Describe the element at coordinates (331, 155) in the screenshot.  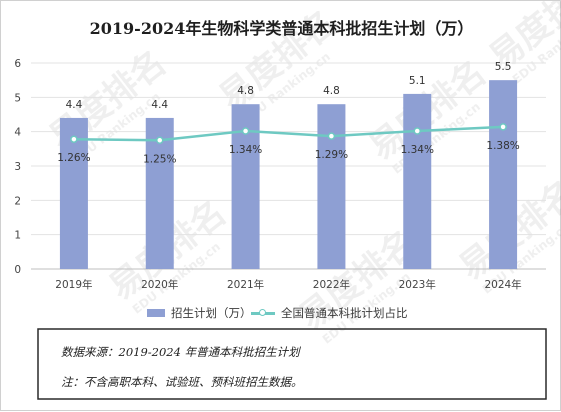
I see `share-value-label: 1.29%` at that location.